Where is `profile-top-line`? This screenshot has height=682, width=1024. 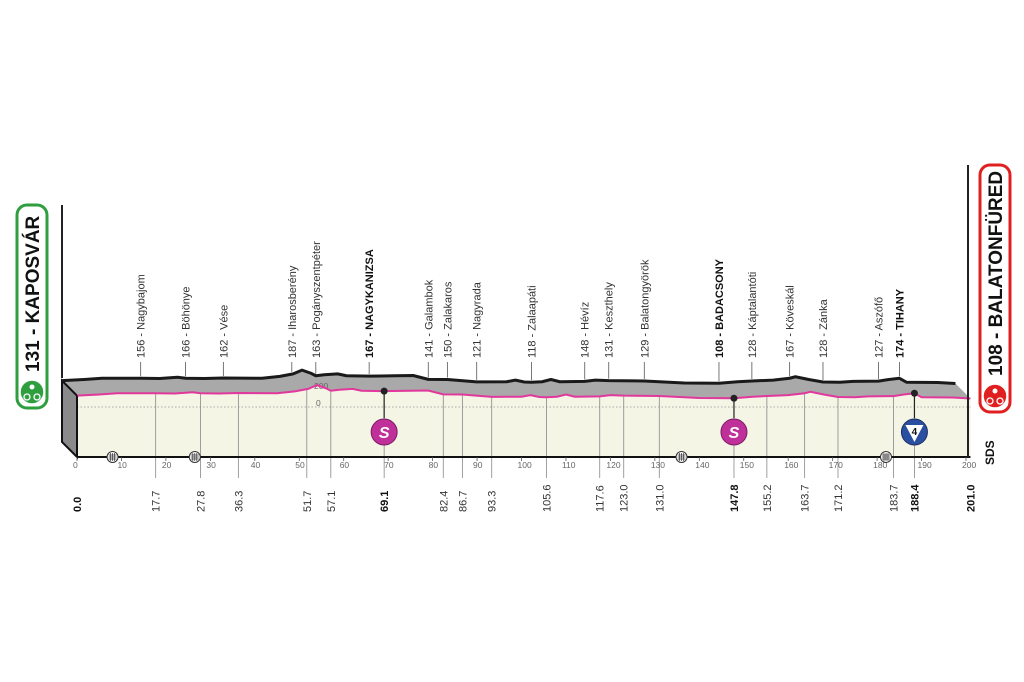 profile-top-line is located at coordinates (508, 376).